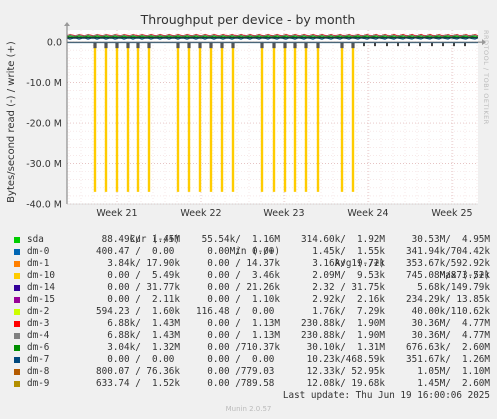  I want to click on y-tick-label: -20.0 M, so click(44, 124).